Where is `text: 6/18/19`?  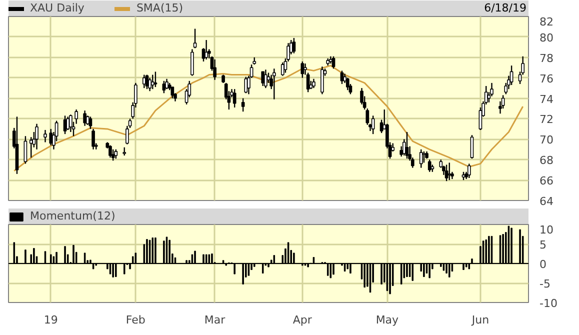 text: 6/18/19 is located at coordinates (505, 8).